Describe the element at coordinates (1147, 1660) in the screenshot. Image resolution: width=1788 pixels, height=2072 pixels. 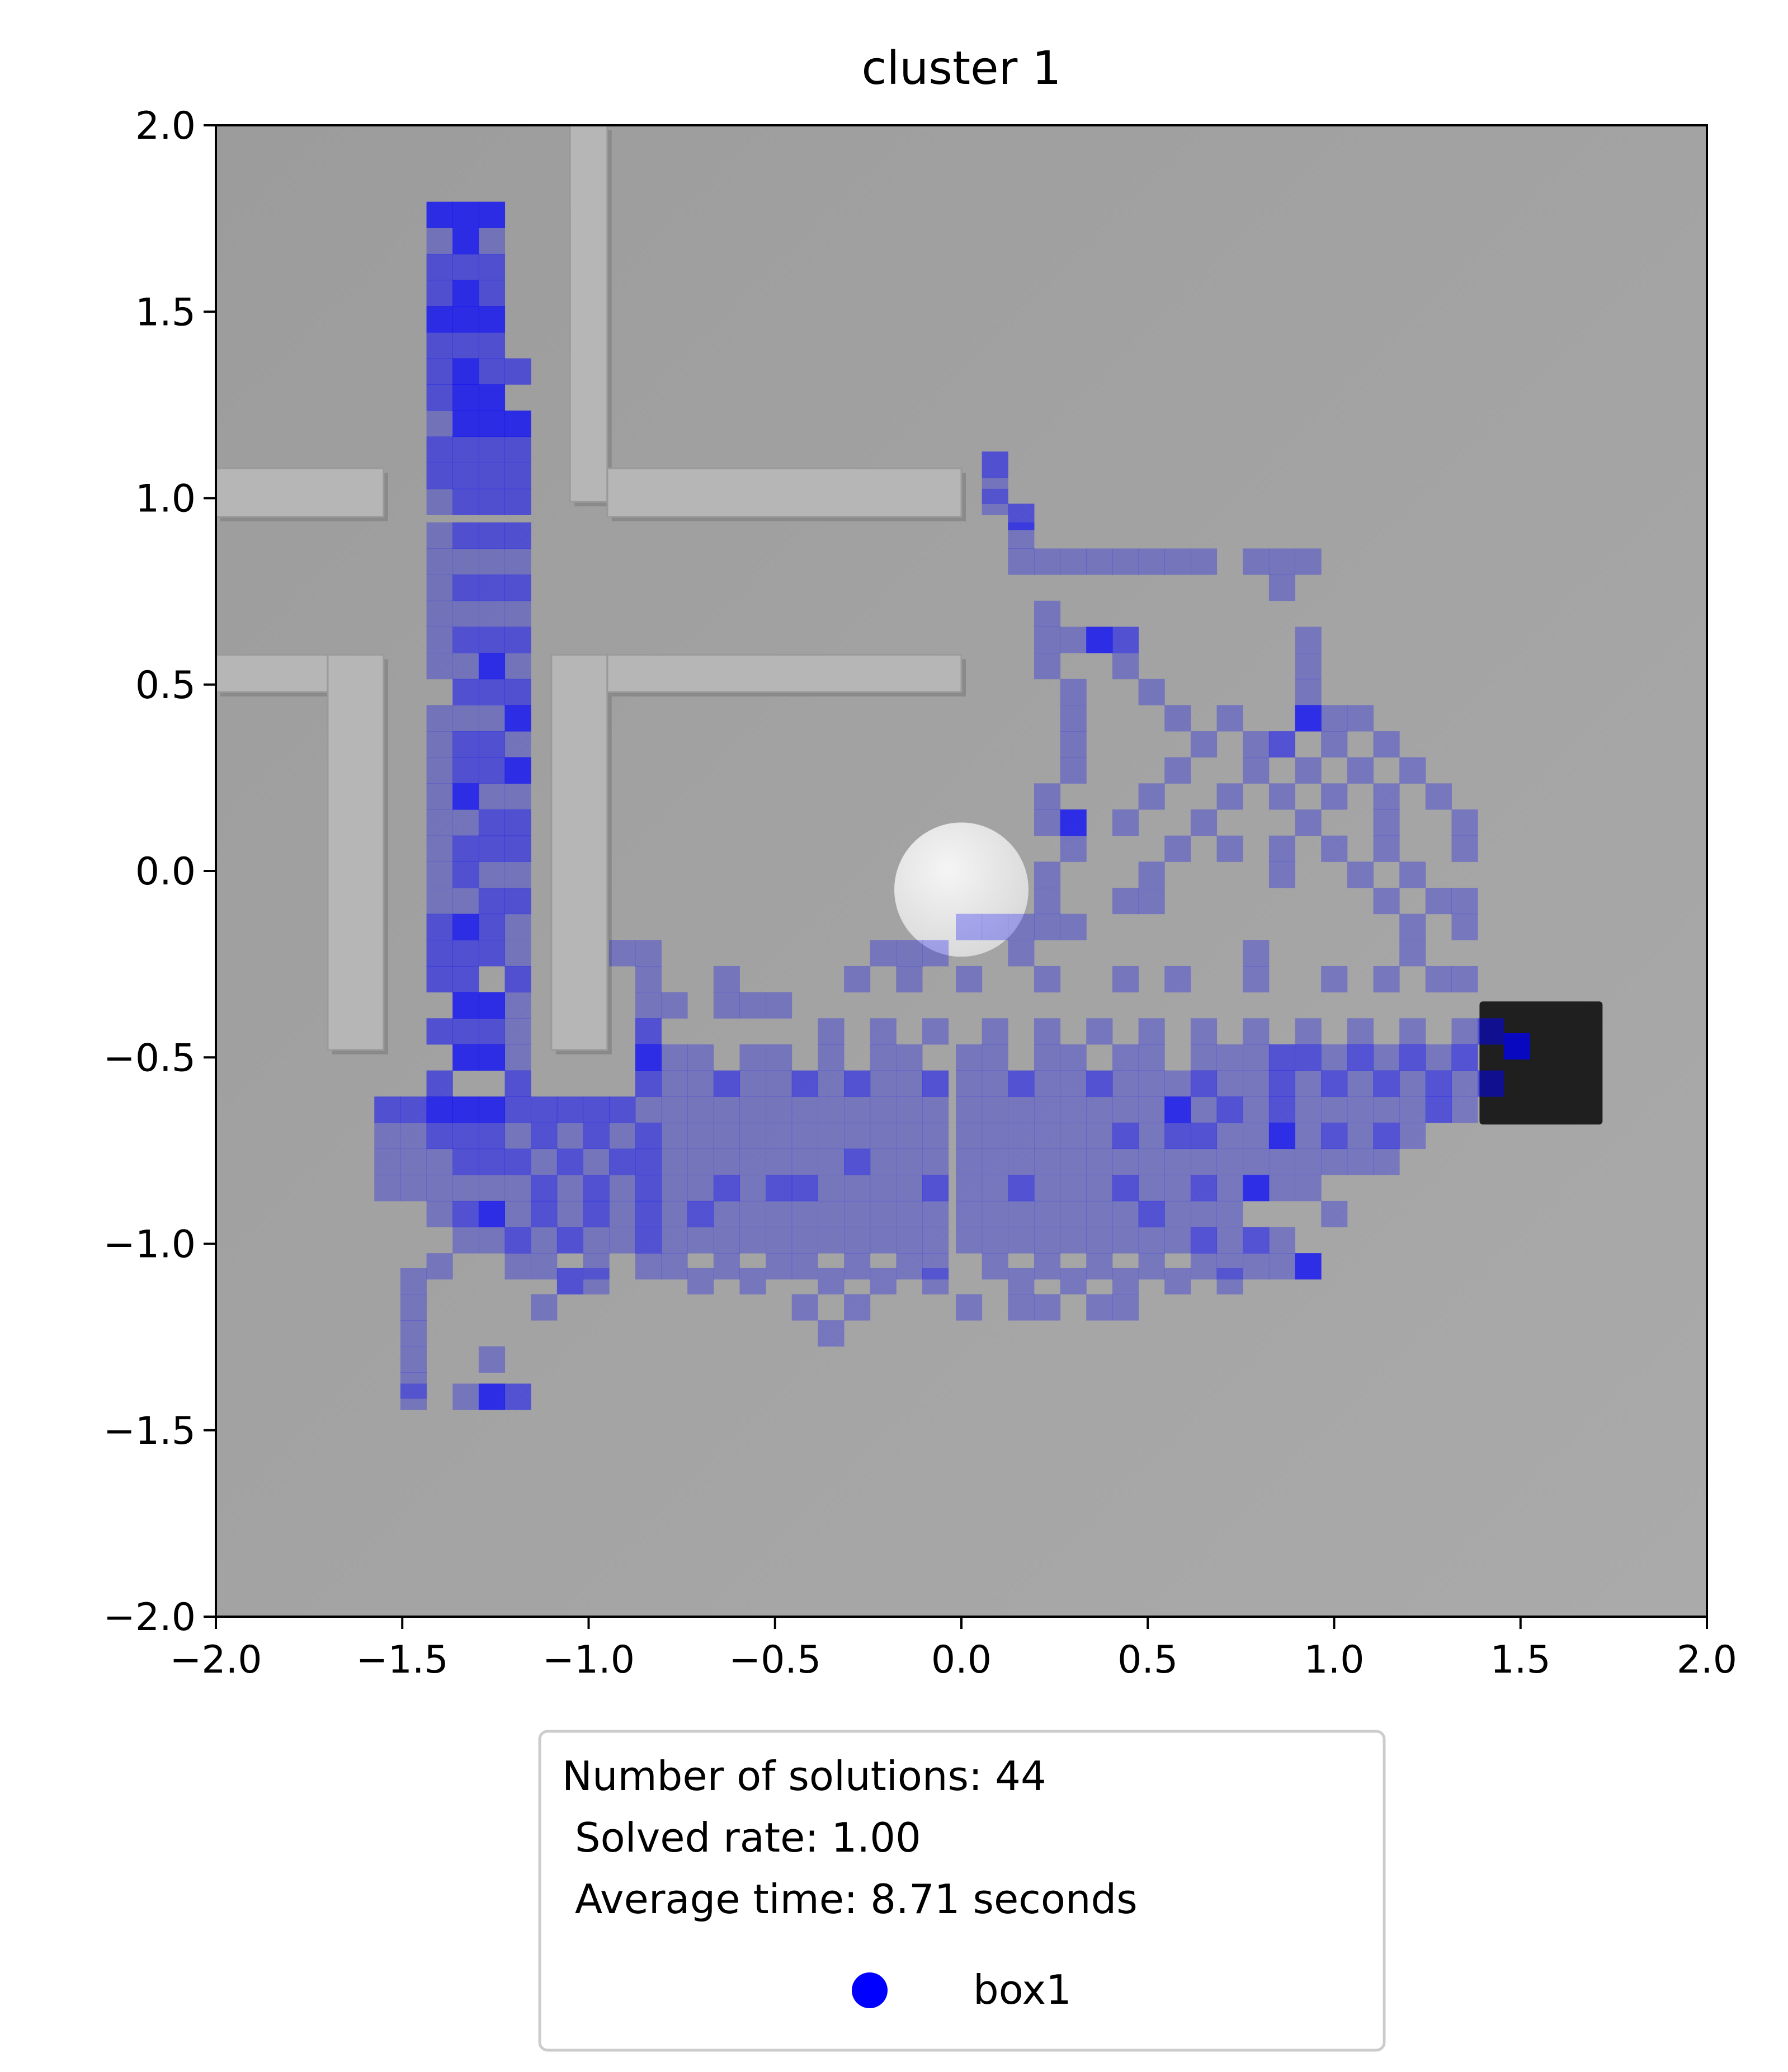
I see `x-tick-label-5: 0.5` at that location.